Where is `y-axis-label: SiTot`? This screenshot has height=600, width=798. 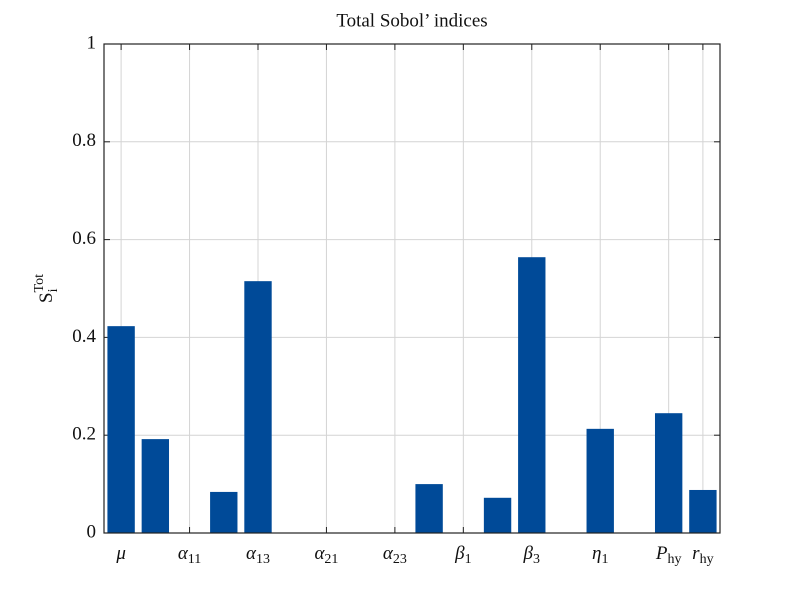
y-axis-label: SiTot is located at coordinates (46, 288).